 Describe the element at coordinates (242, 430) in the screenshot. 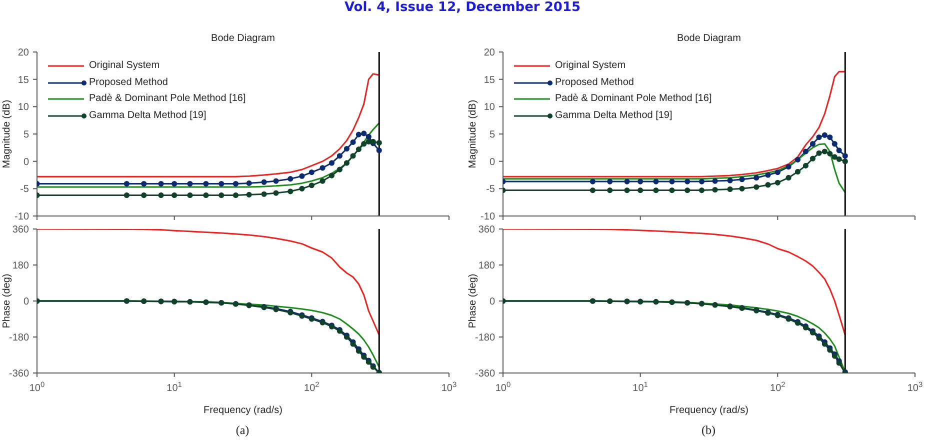

I see `text: (a)` at that location.